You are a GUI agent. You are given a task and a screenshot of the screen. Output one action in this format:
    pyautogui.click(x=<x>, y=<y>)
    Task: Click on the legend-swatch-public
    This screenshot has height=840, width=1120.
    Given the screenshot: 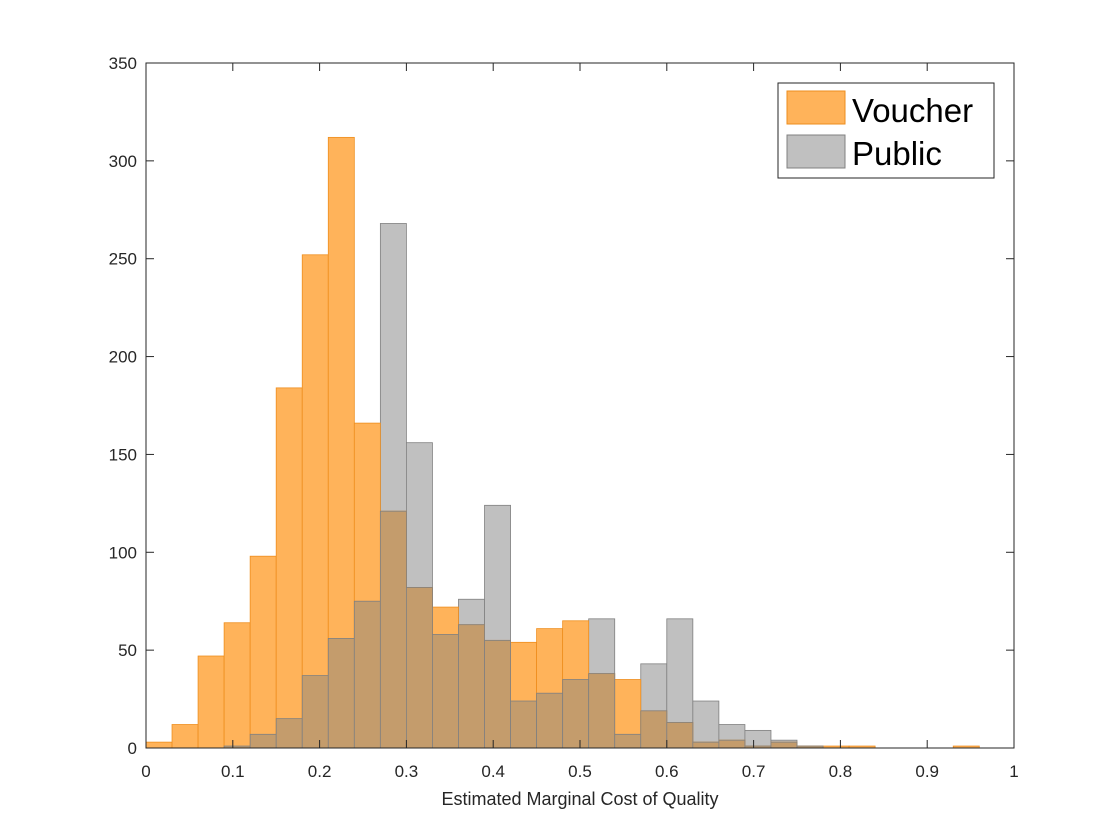 What is the action you would take?
    pyautogui.click(x=816, y=151)
    